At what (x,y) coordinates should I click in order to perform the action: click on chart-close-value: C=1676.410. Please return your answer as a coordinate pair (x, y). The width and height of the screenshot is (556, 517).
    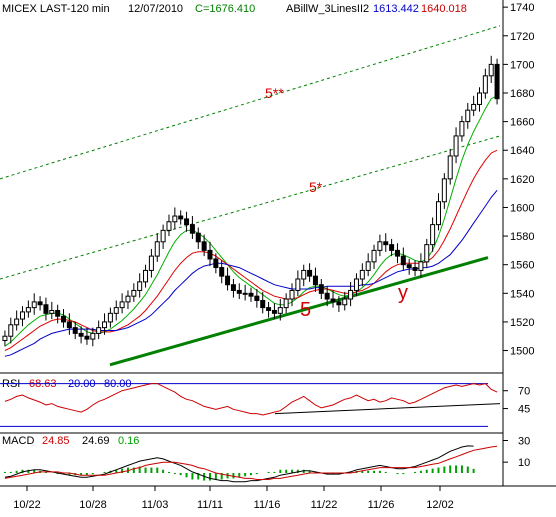
    Looking at the image, I should click on (225, 9).